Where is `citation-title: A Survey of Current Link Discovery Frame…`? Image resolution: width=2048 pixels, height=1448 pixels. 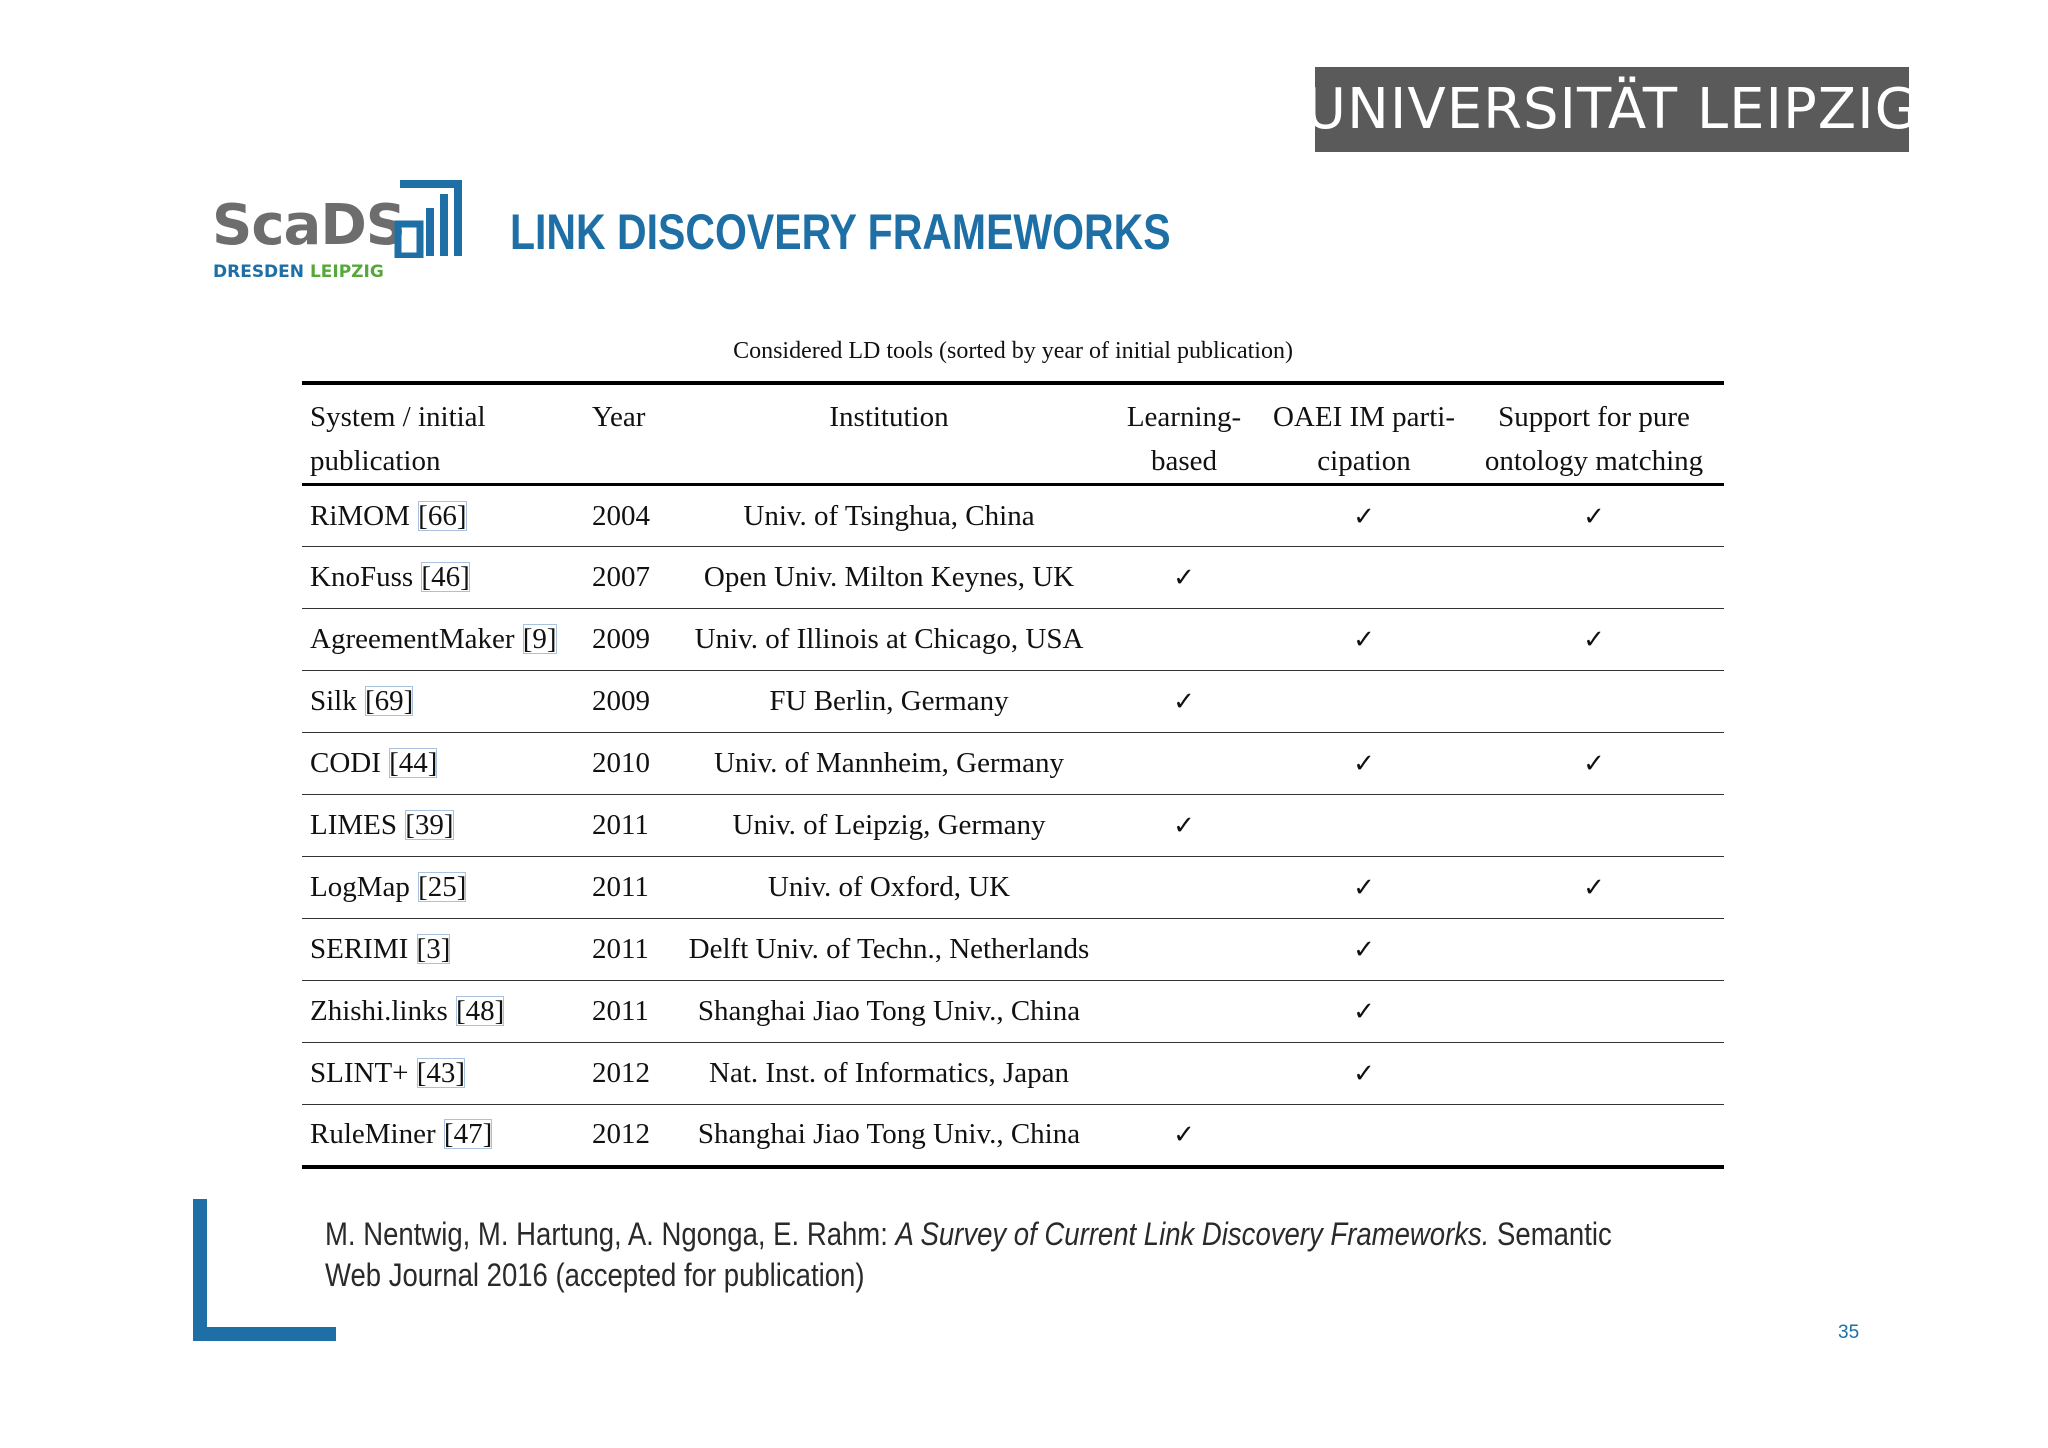 citation-title: A Survey of Current Link Discovery Frame… is located at coordinates (1192, 1234).